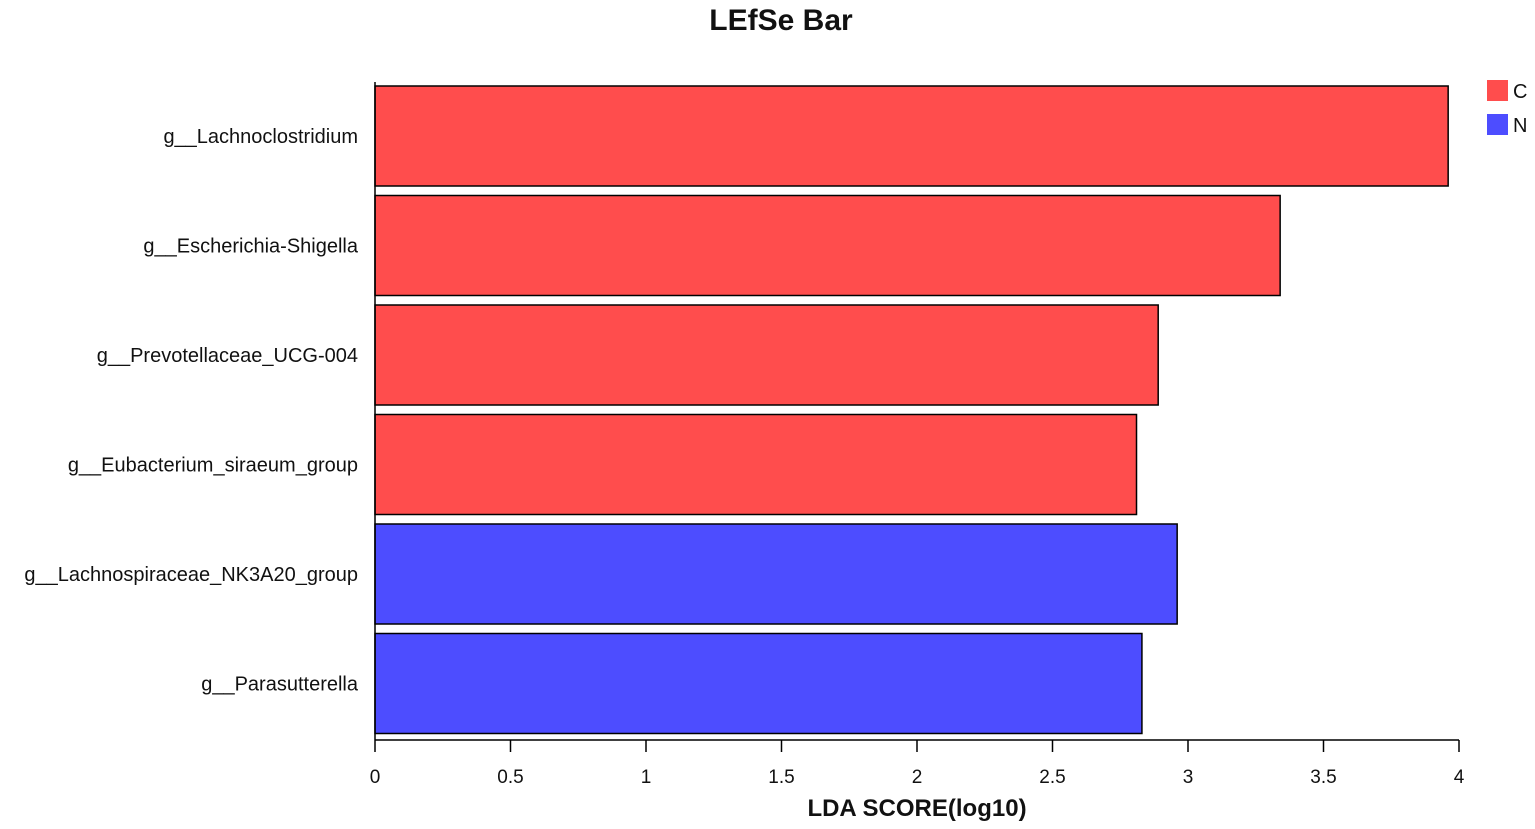 The height and width of the screenshot is (829, 1535). What do you see at coordinates (916, 808) in the screenshot?
I see `x-axis-title: LDA SCORE(log10)` at bounding box center [916, 808].